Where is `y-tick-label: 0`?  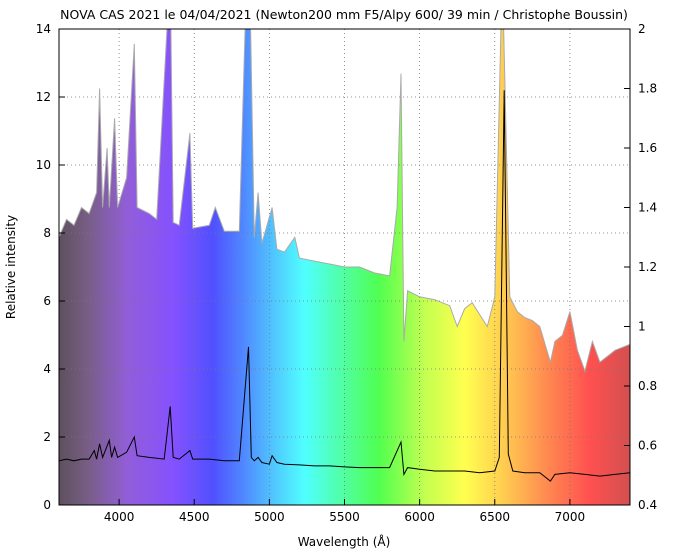 y-tick-label: 0 is located at coordinates (47, 505).